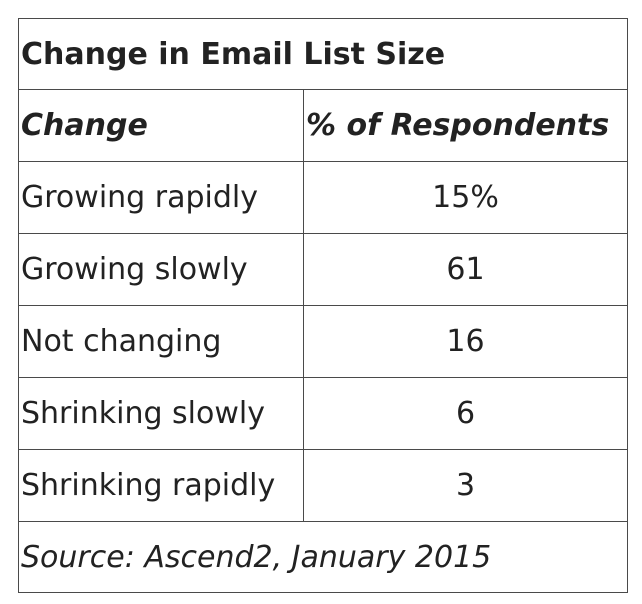 The image size is (642, 604). What do you see at coordinates (161, 413) in the screenshot?
I see `row-label: Shrinking slowly` at bounding box center [161, 413].